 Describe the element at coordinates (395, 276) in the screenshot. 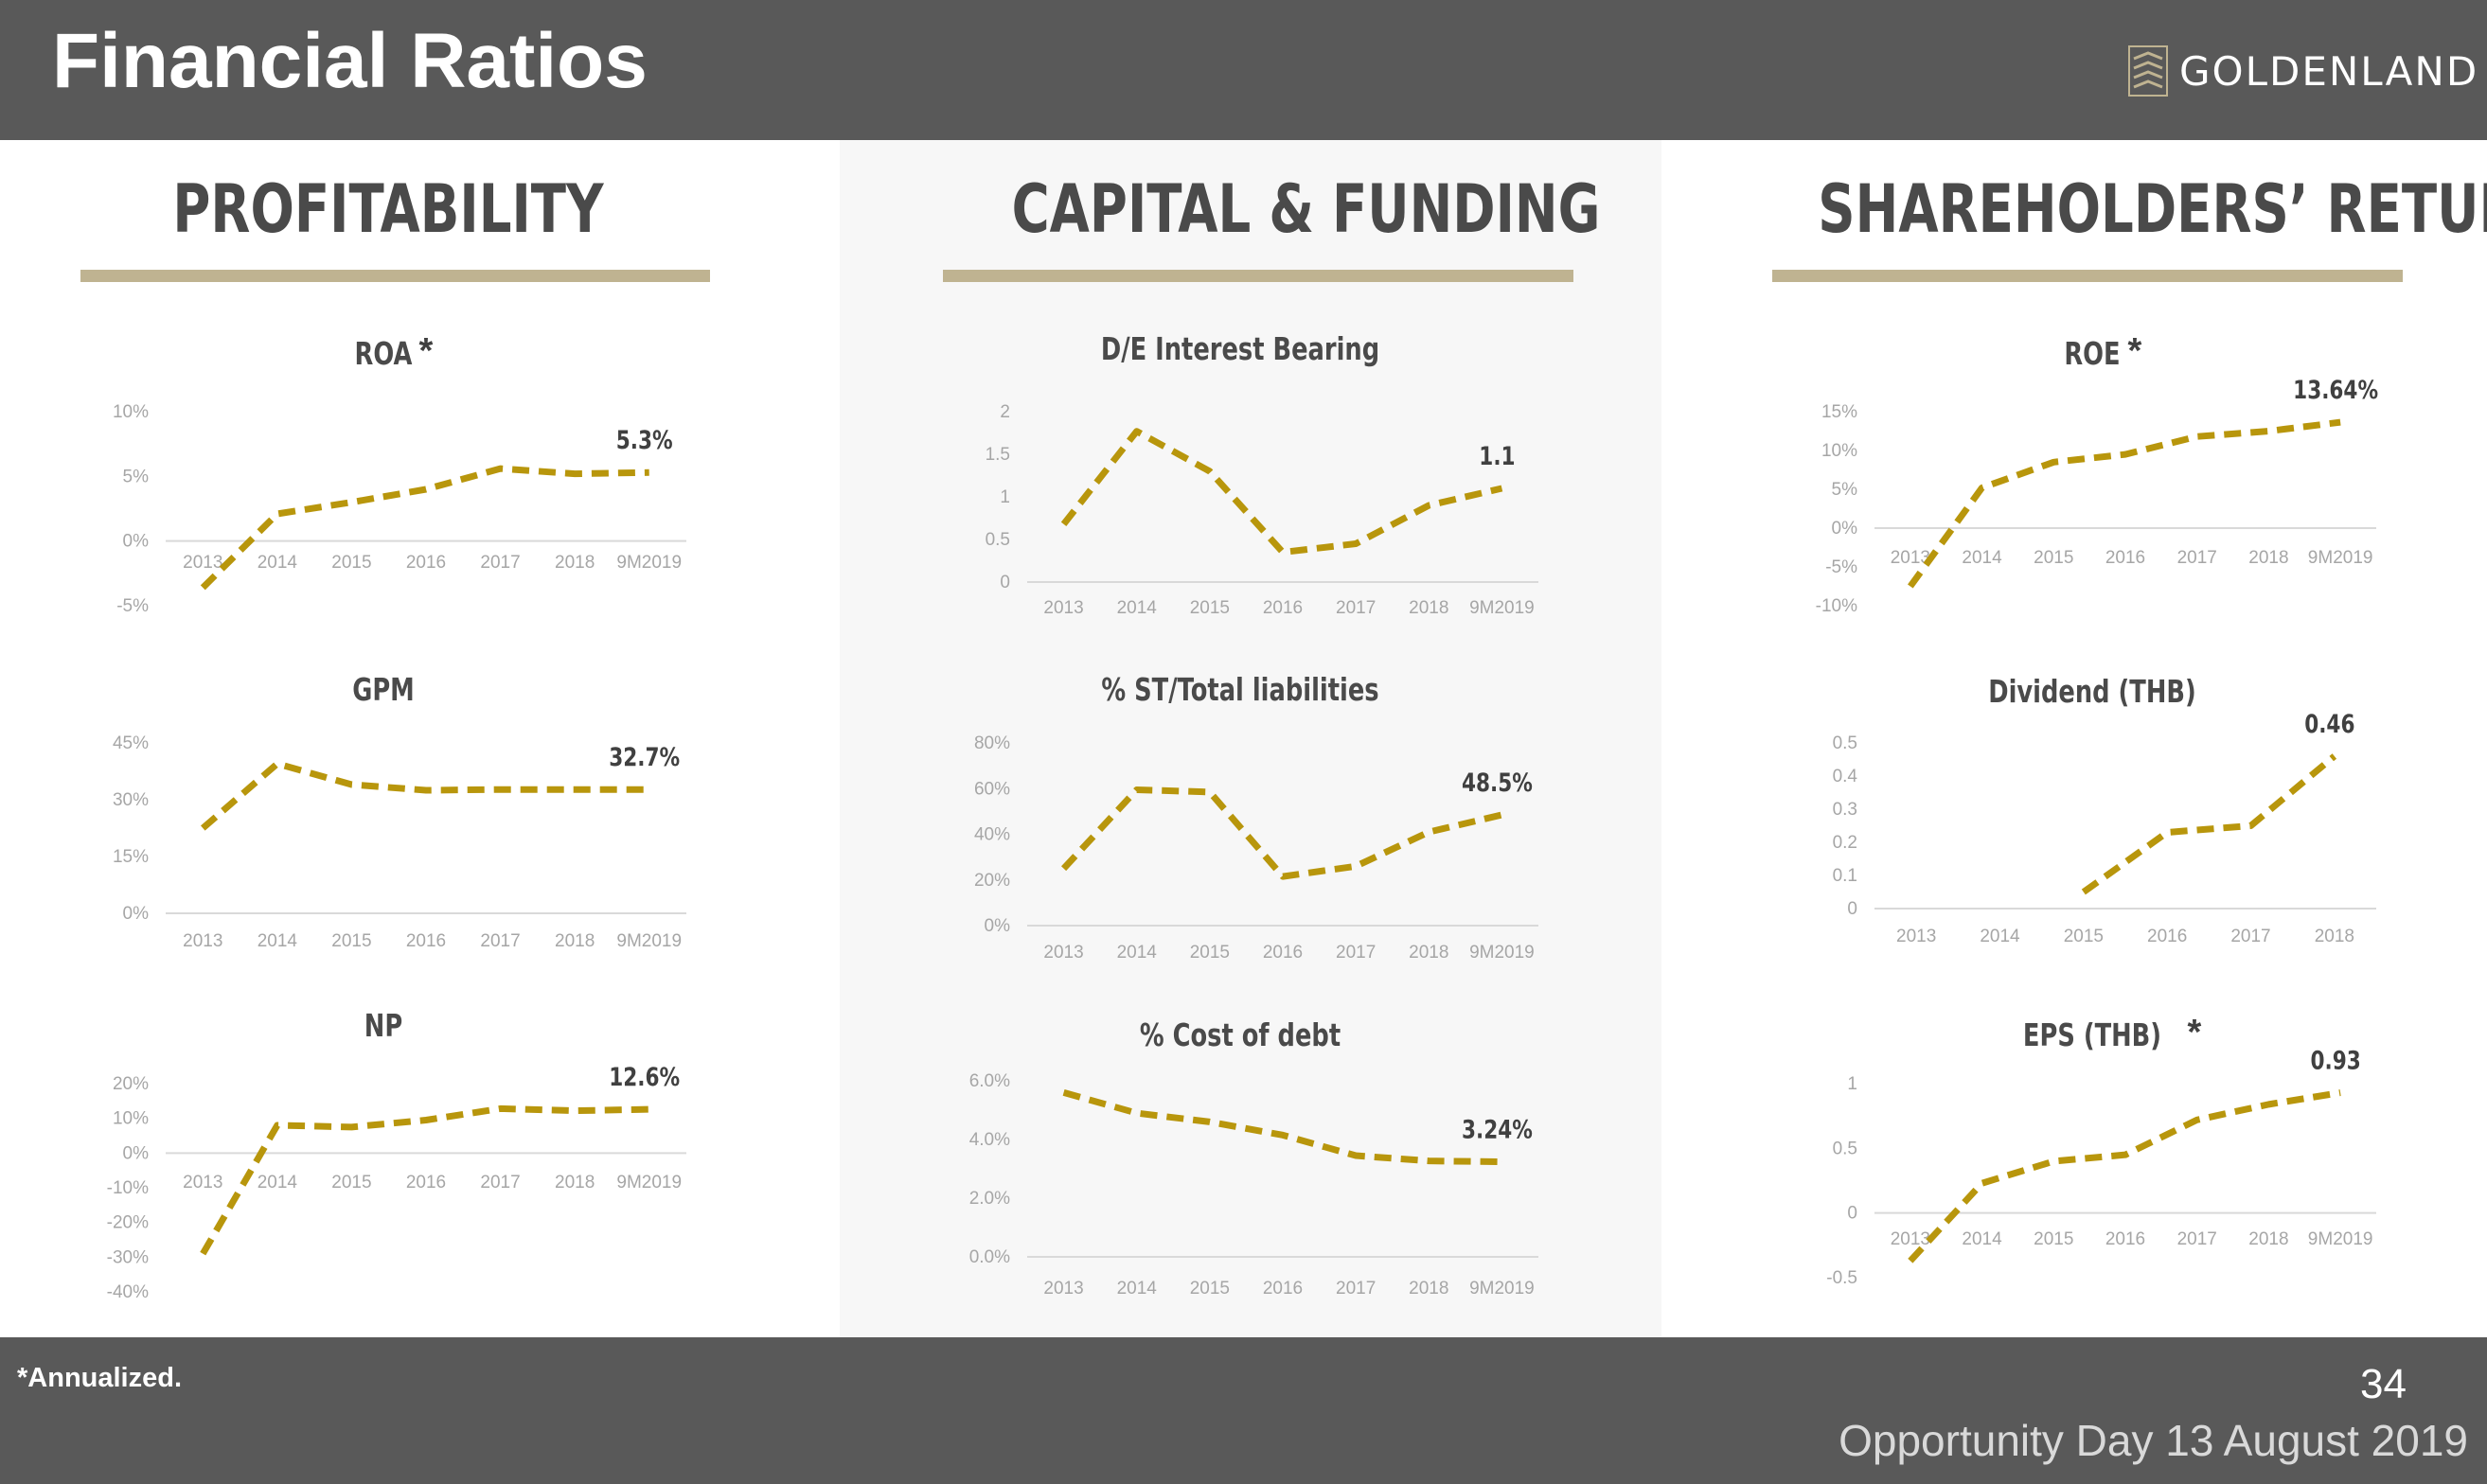

I see `section-rule-profitability` at that location.